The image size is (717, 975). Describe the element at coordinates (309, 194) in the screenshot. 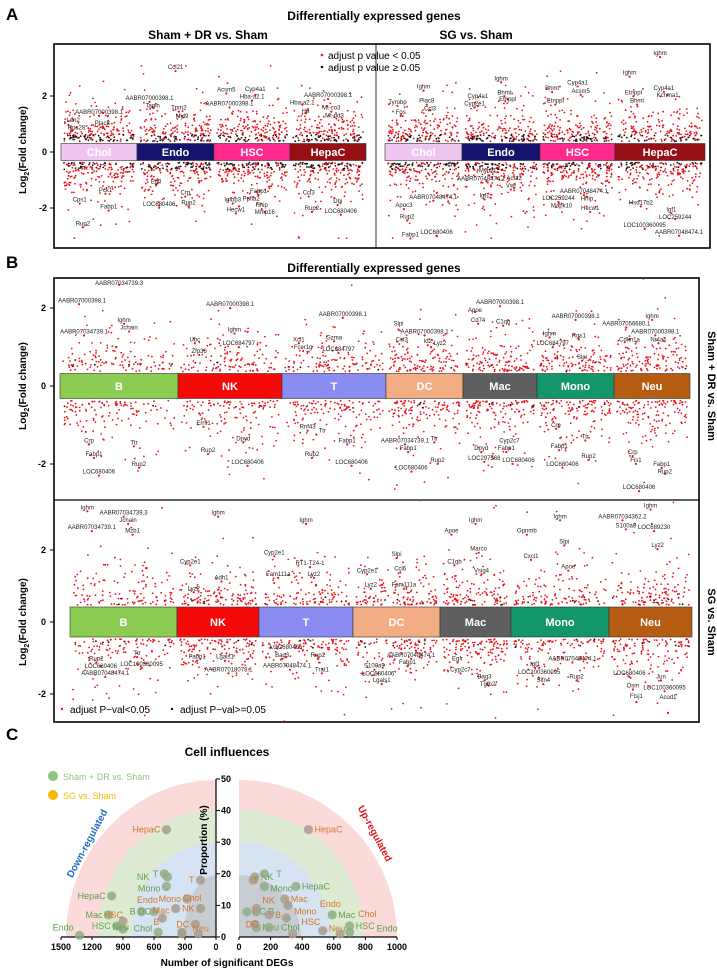

I see `gene-label: Ccl3` at that location.